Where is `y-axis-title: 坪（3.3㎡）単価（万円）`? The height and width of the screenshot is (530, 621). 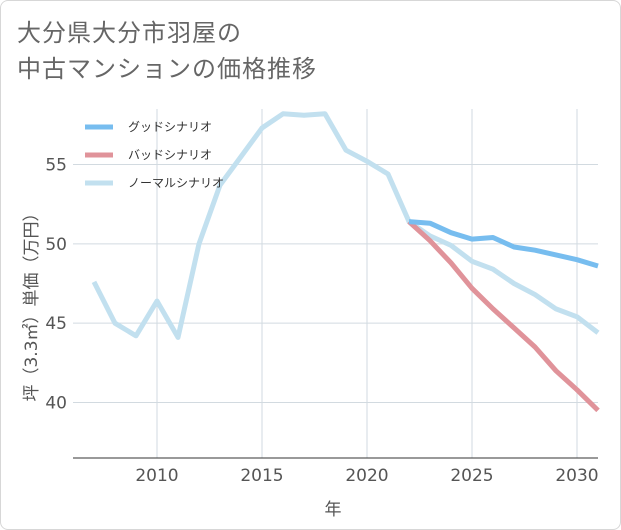
y-axis-title: 坪（3.3㎡）単価（万円） is located at coordinates (32, 302).